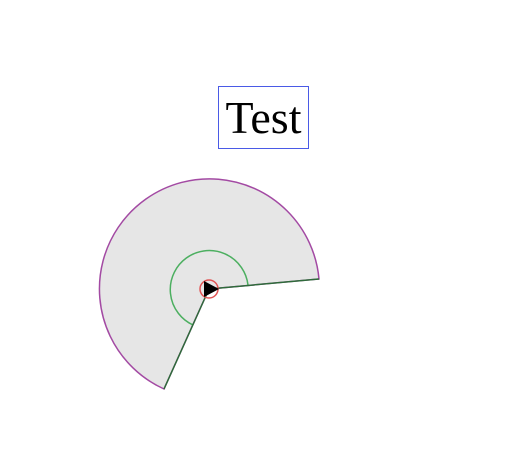 This screenshot has width=519, height=449. Describe the element at coordinates (263, 117) in the screenshot. I see `title-label: Test` at that location.